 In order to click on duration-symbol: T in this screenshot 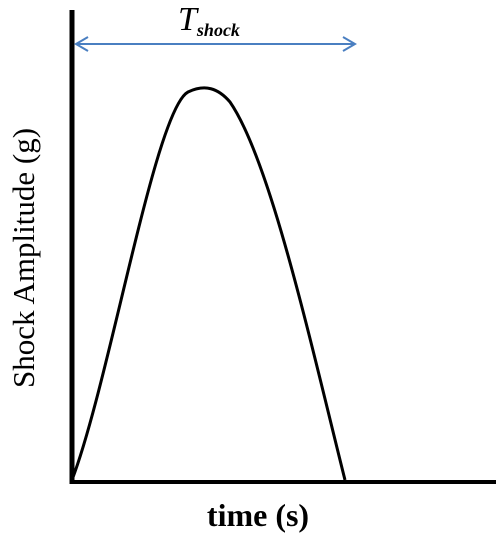, I will do `click(188, 19)`.